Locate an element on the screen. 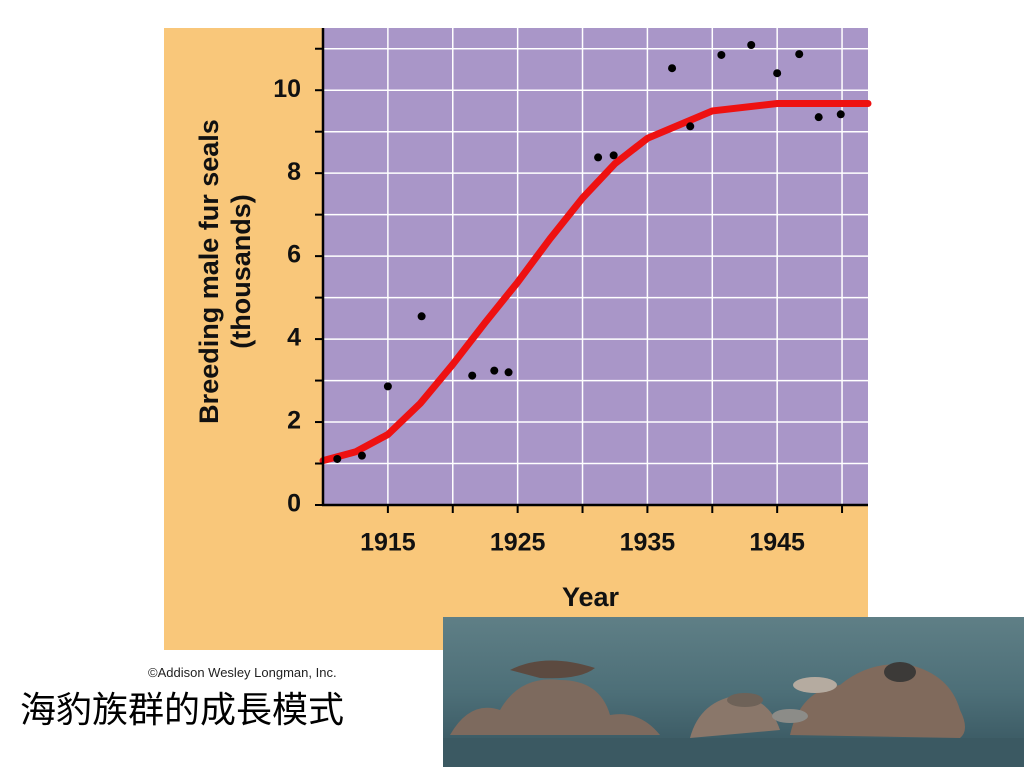 The image size is (1024, 767). y-axis-label: Breeding male fur seals is located at coordinates (209, 271).